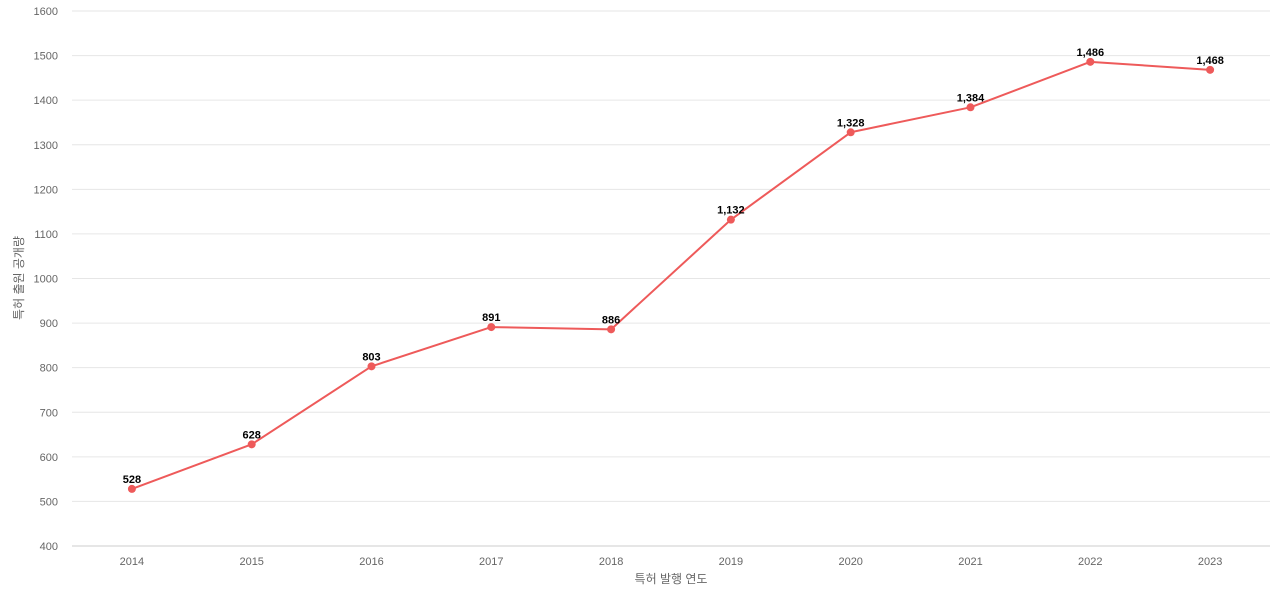 This screenshot has height=605, width=1280. What do you see at coordinates (1090, 562) in the screenshot?
I see `x-tick-label: 2022` at bounding box center [1090, 562].